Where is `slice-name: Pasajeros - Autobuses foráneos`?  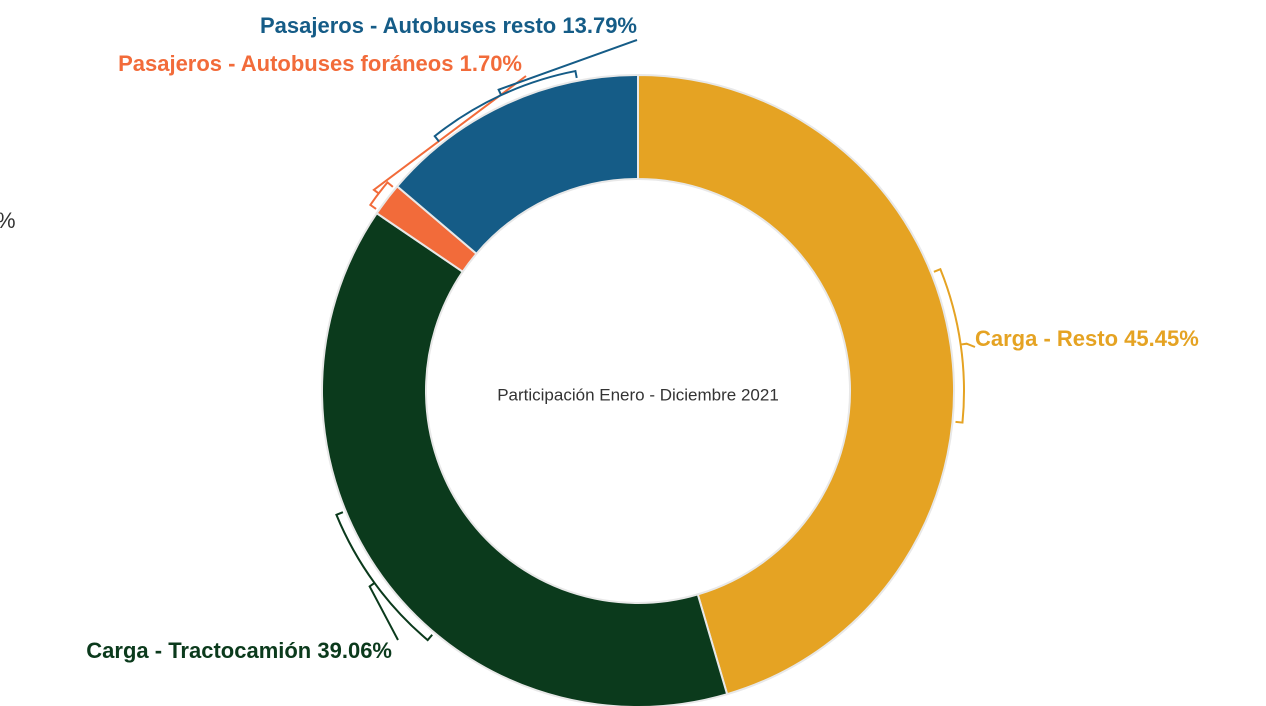 slice-name: Pasajeros - Autobuses foráneos is located at coordinates (285, 63).